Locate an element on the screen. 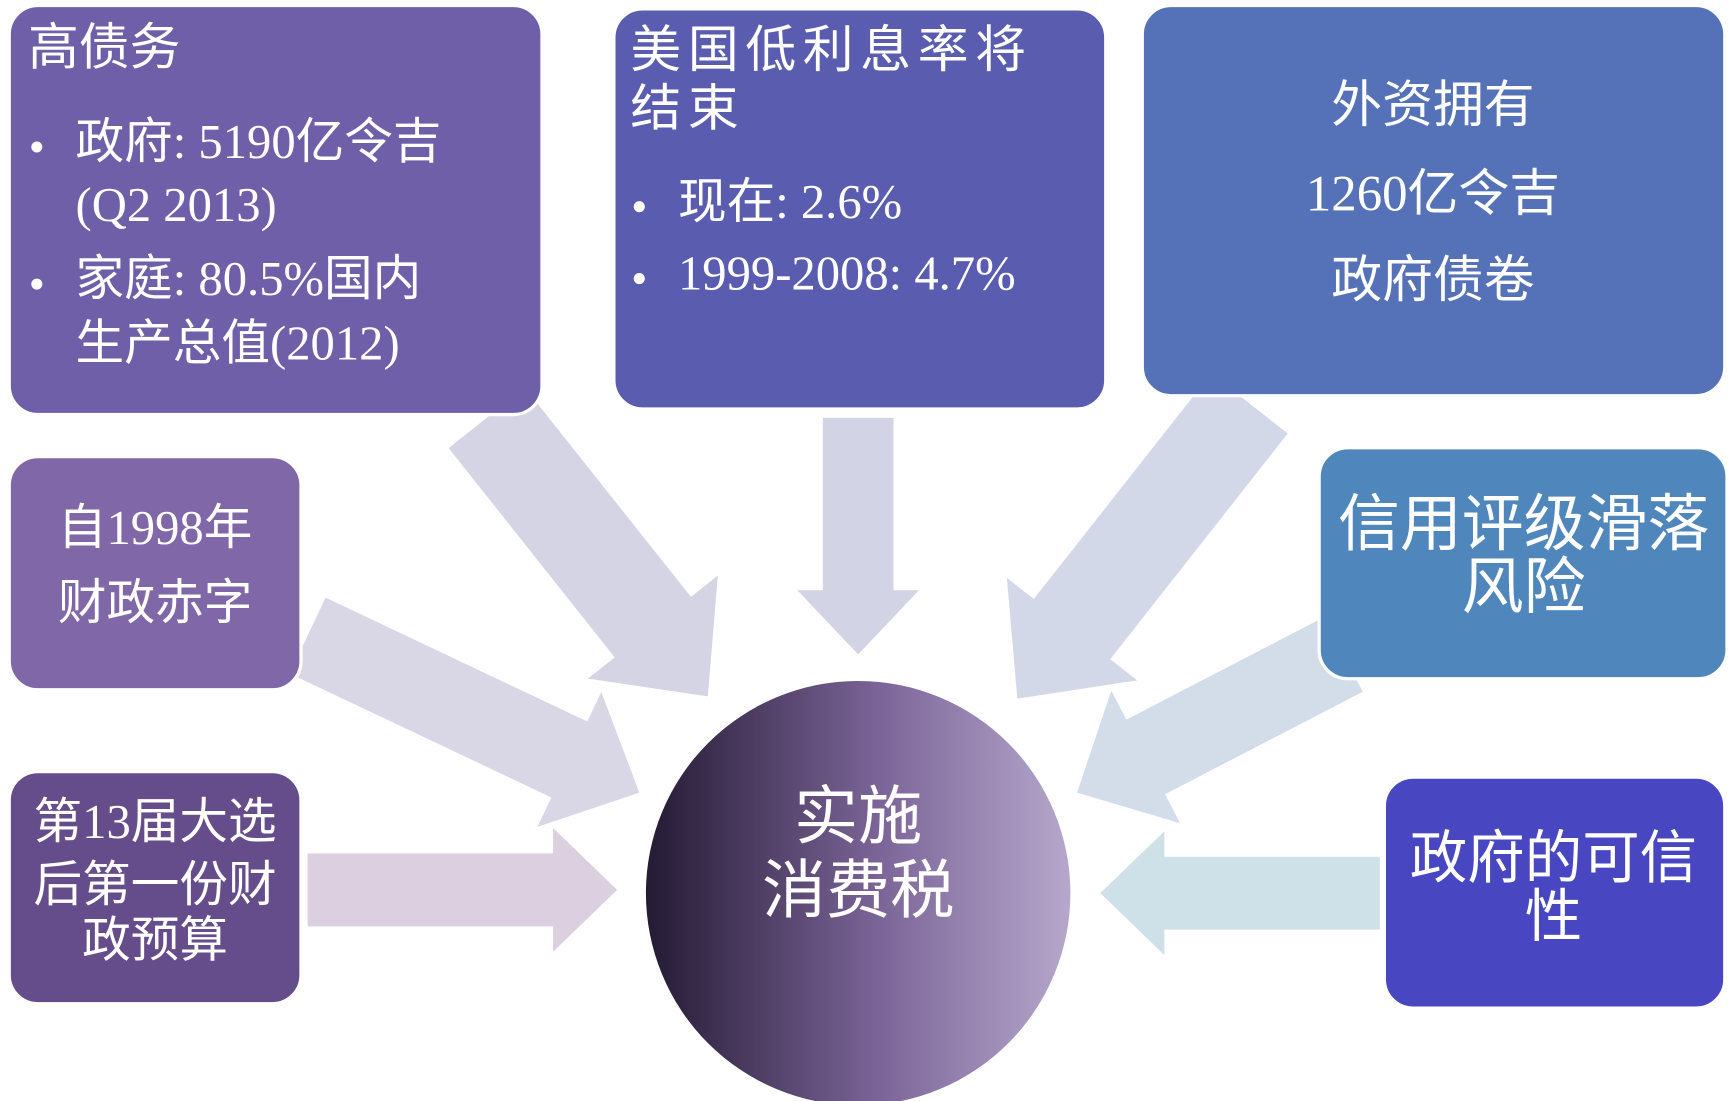 The width and height of the screenshot is (1734, 1101). box-title: 1260亿令吉 is located at coordinates (1433, 194).